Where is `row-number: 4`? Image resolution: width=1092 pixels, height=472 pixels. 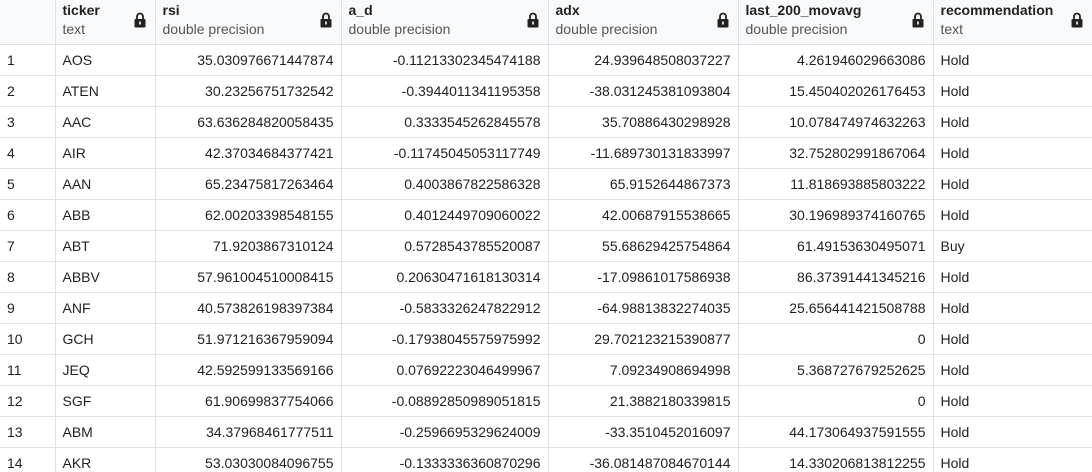 row-number: 4 is located at coordinates (28, 153).